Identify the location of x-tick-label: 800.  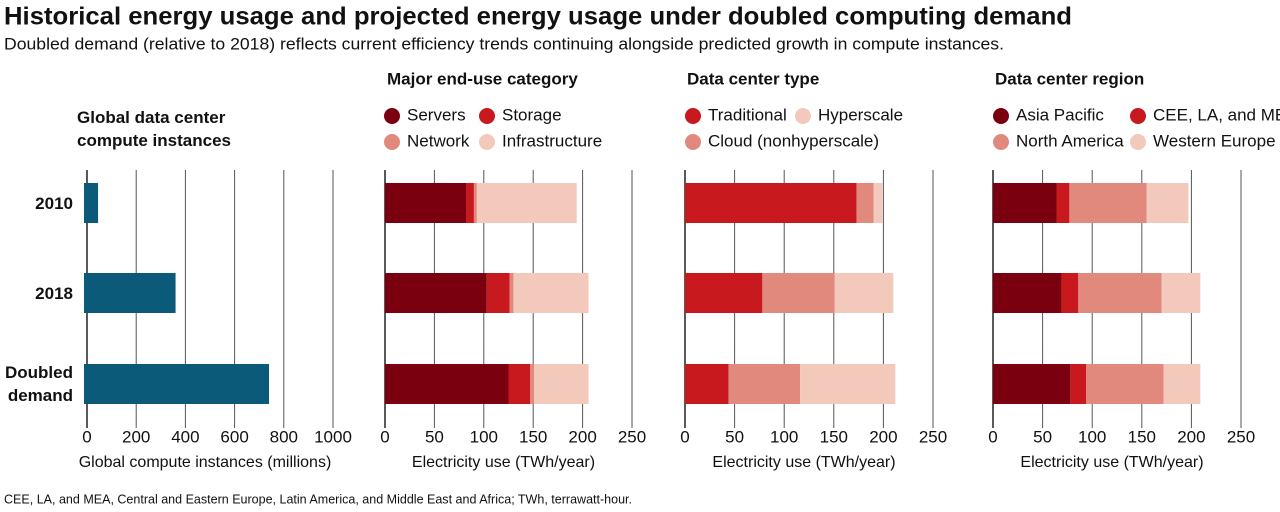
(284, 436).